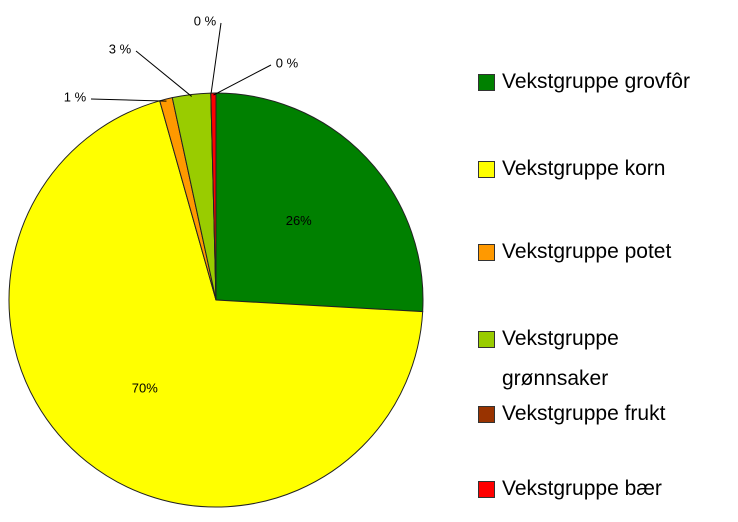  What do you see at coordinates (299, 220) in the screenshot?
I see `data-label: 26%` at bounding box center [299, 220].